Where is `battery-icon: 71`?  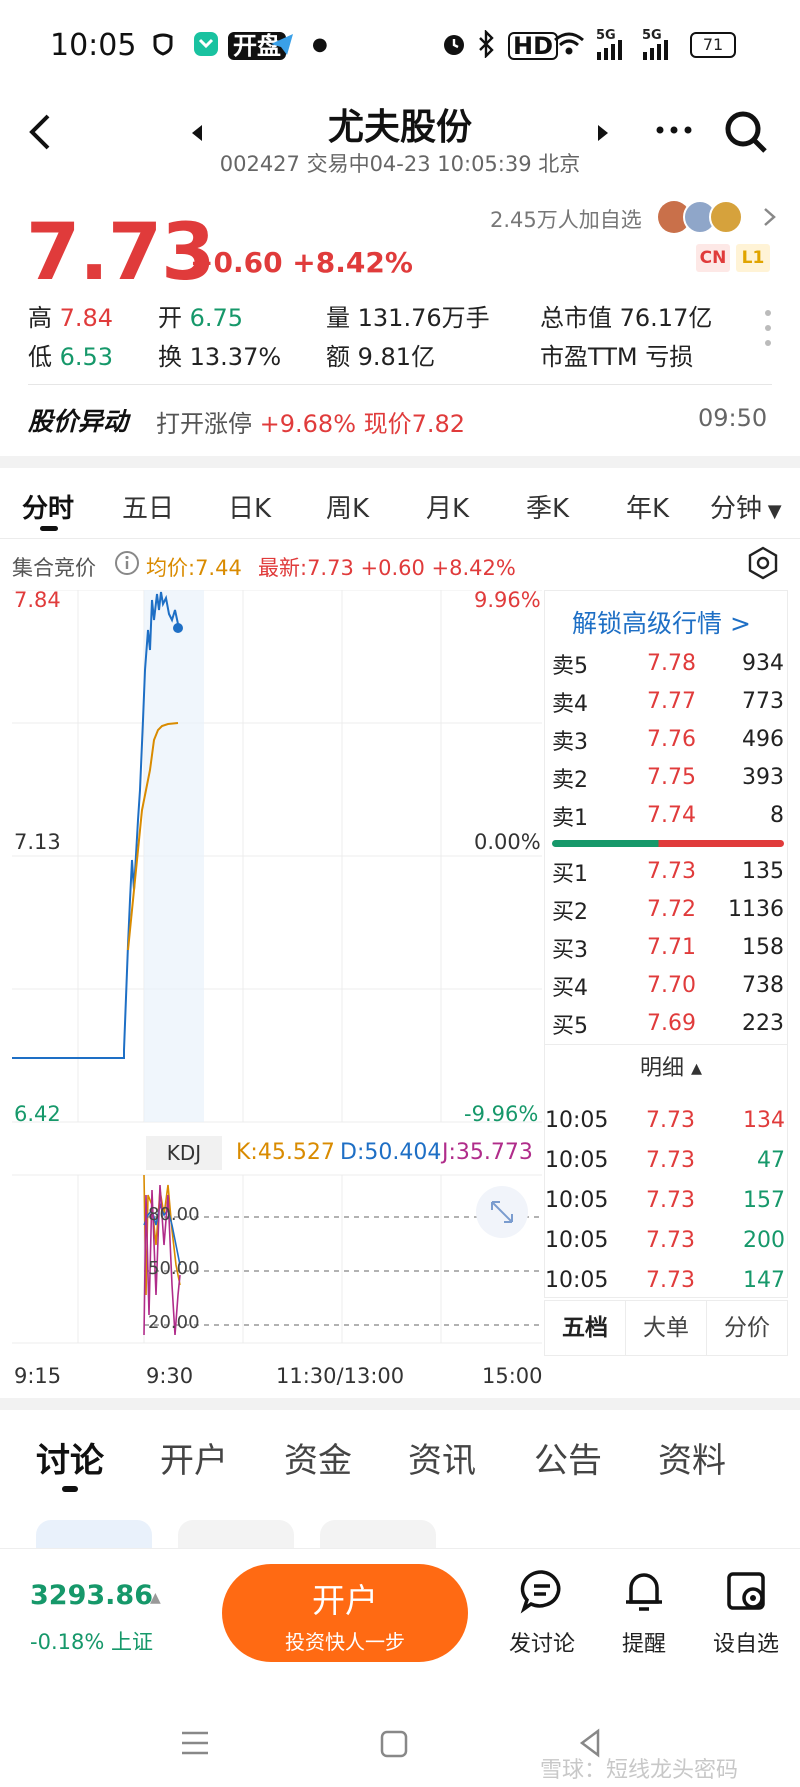 battery-icon: 71 is located at coordinates (713, 45).